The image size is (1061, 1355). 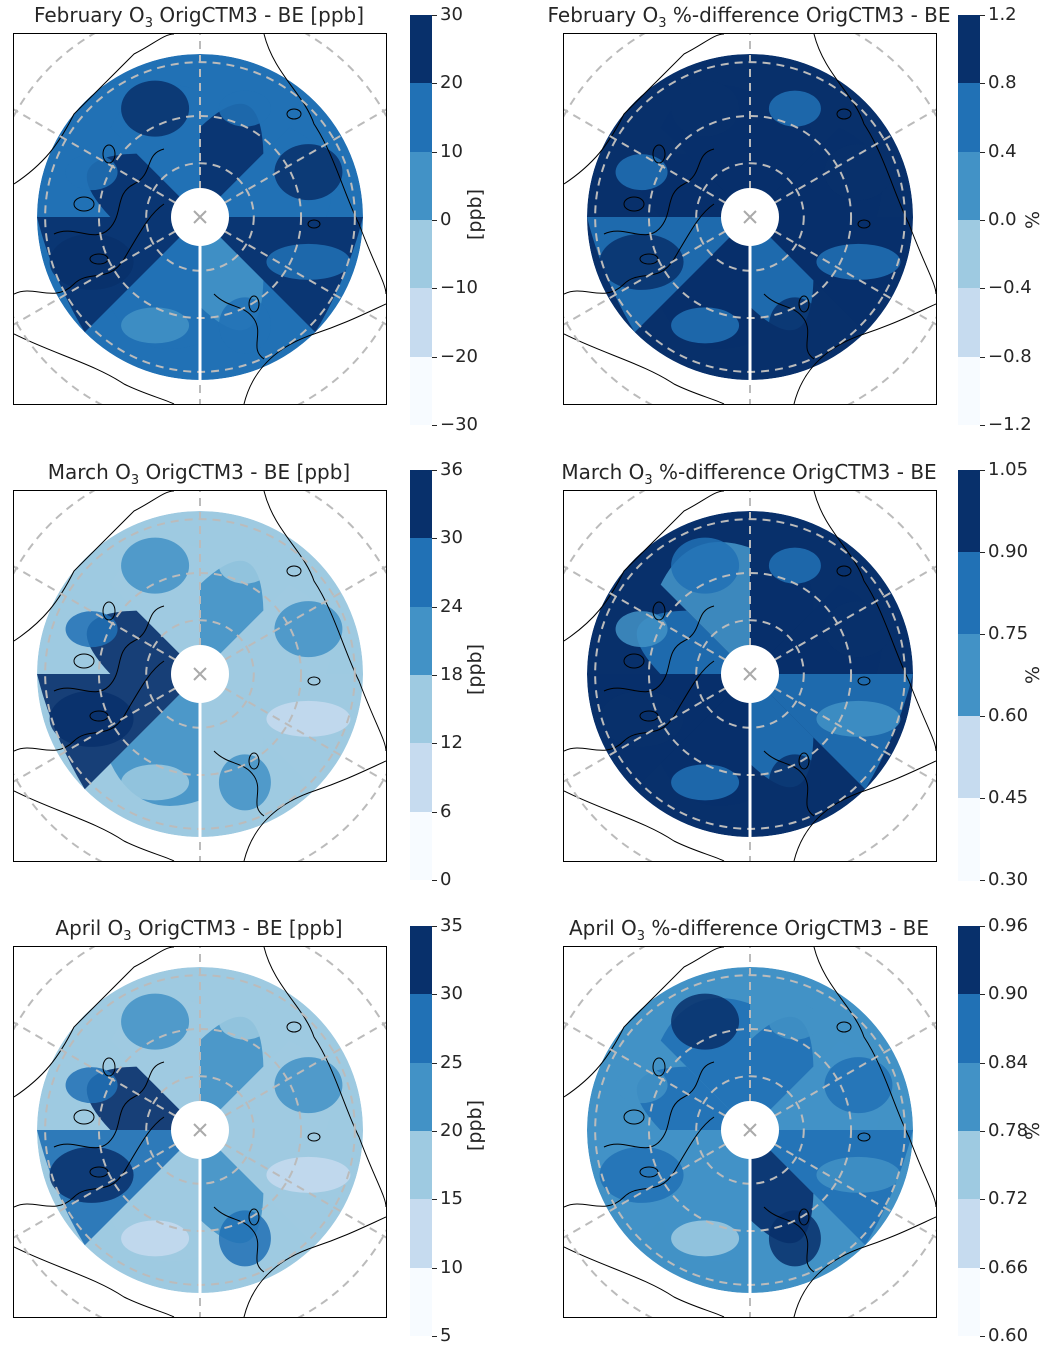 I want to click on colorbar-tick-label: −1.2, so click(x=1010, y=424).